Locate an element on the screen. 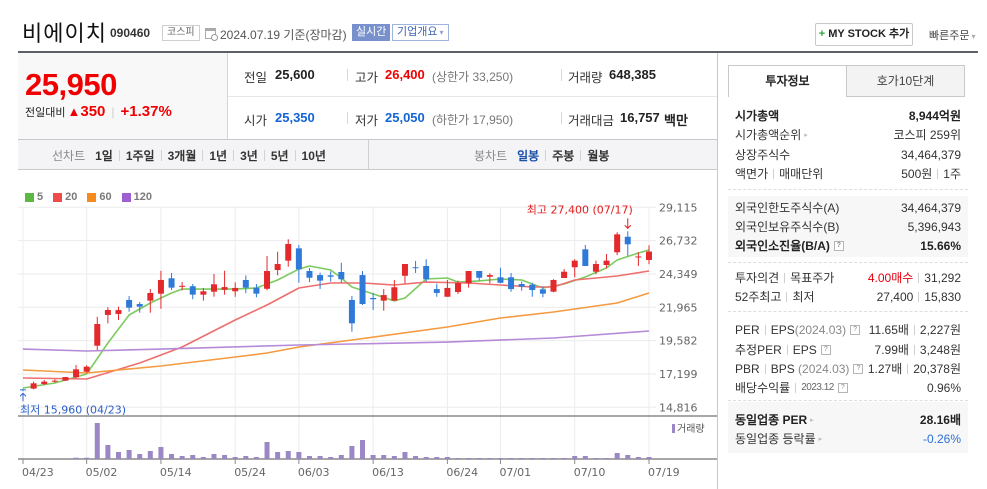 The image size is (987, 489). week52-low-value: 15,830 is located at coordinates (942, 296).